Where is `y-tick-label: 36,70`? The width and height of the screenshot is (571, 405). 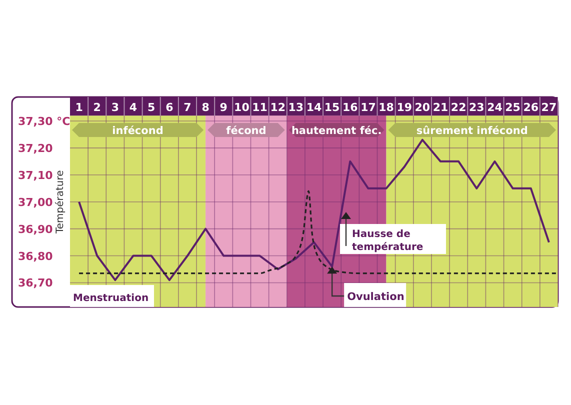
y-tick-label: 36,70 is located at coordinates (36, 283).